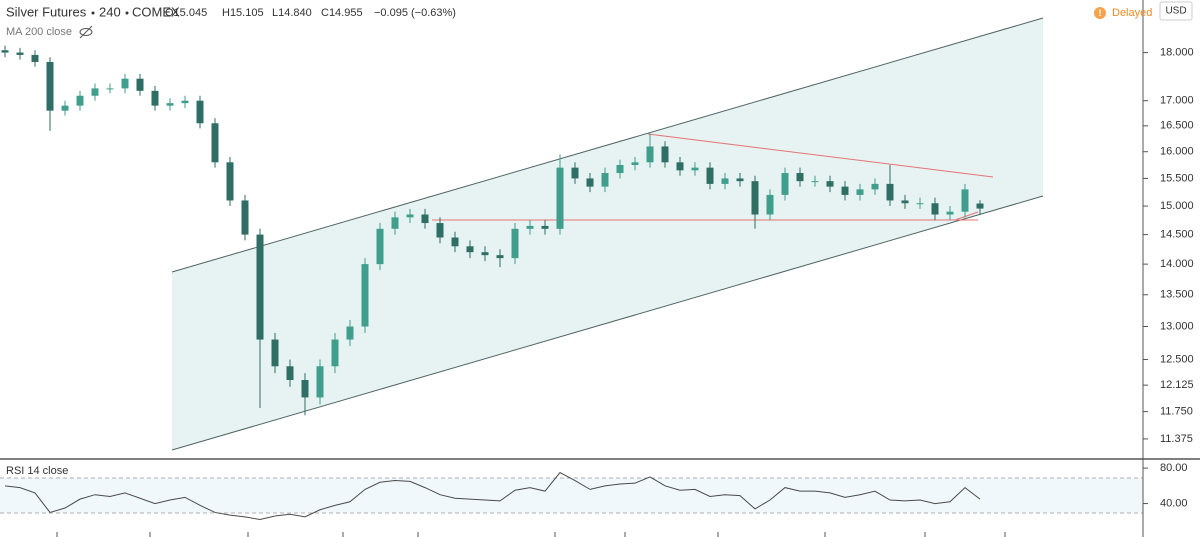 Image resolution: width=1200 pixels, height=537 pixels. I want to click on triangle-upper, so click(820, 155).